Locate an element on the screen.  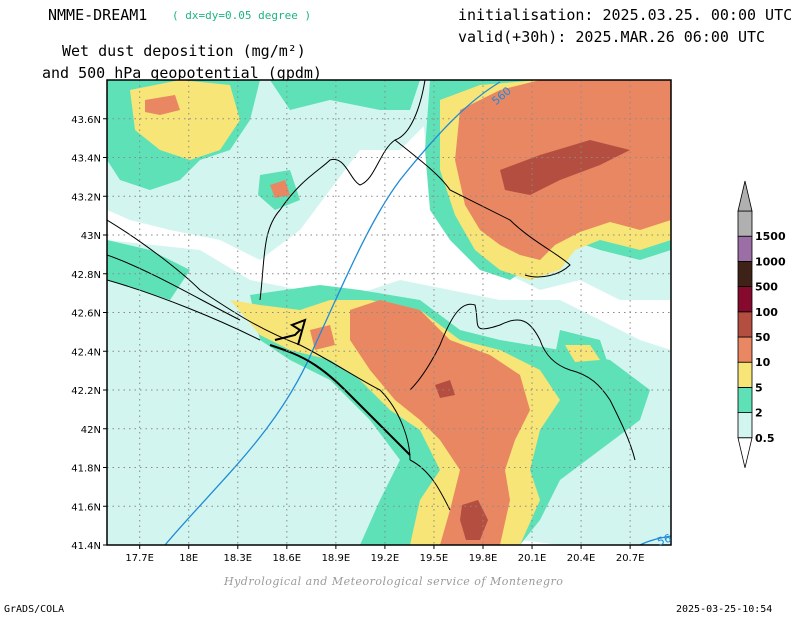
lon-tick-label: 19.8E is located at coordinates (483, 558).